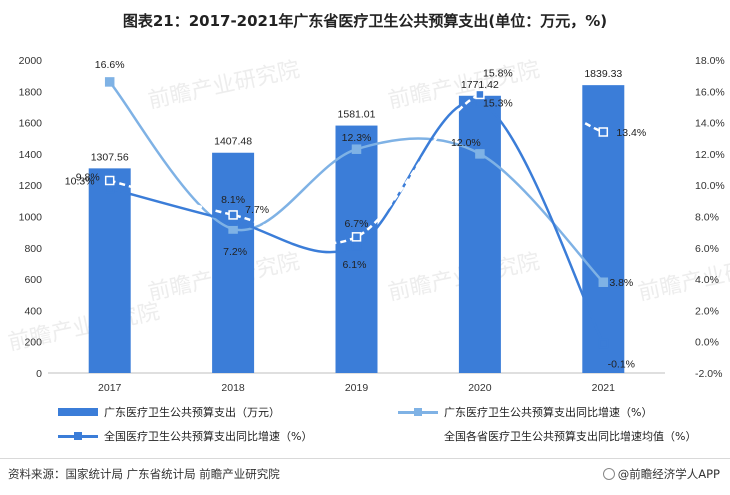 The width and height of the screenshot is (730, 495). What do you see at coordinates (365, 21) in the screenshot?
I see `chart-title: 图表21：2017-2021年广东省医疗卫生公共预算支出(单位：万元，%)` at bounding box center [365, 21].